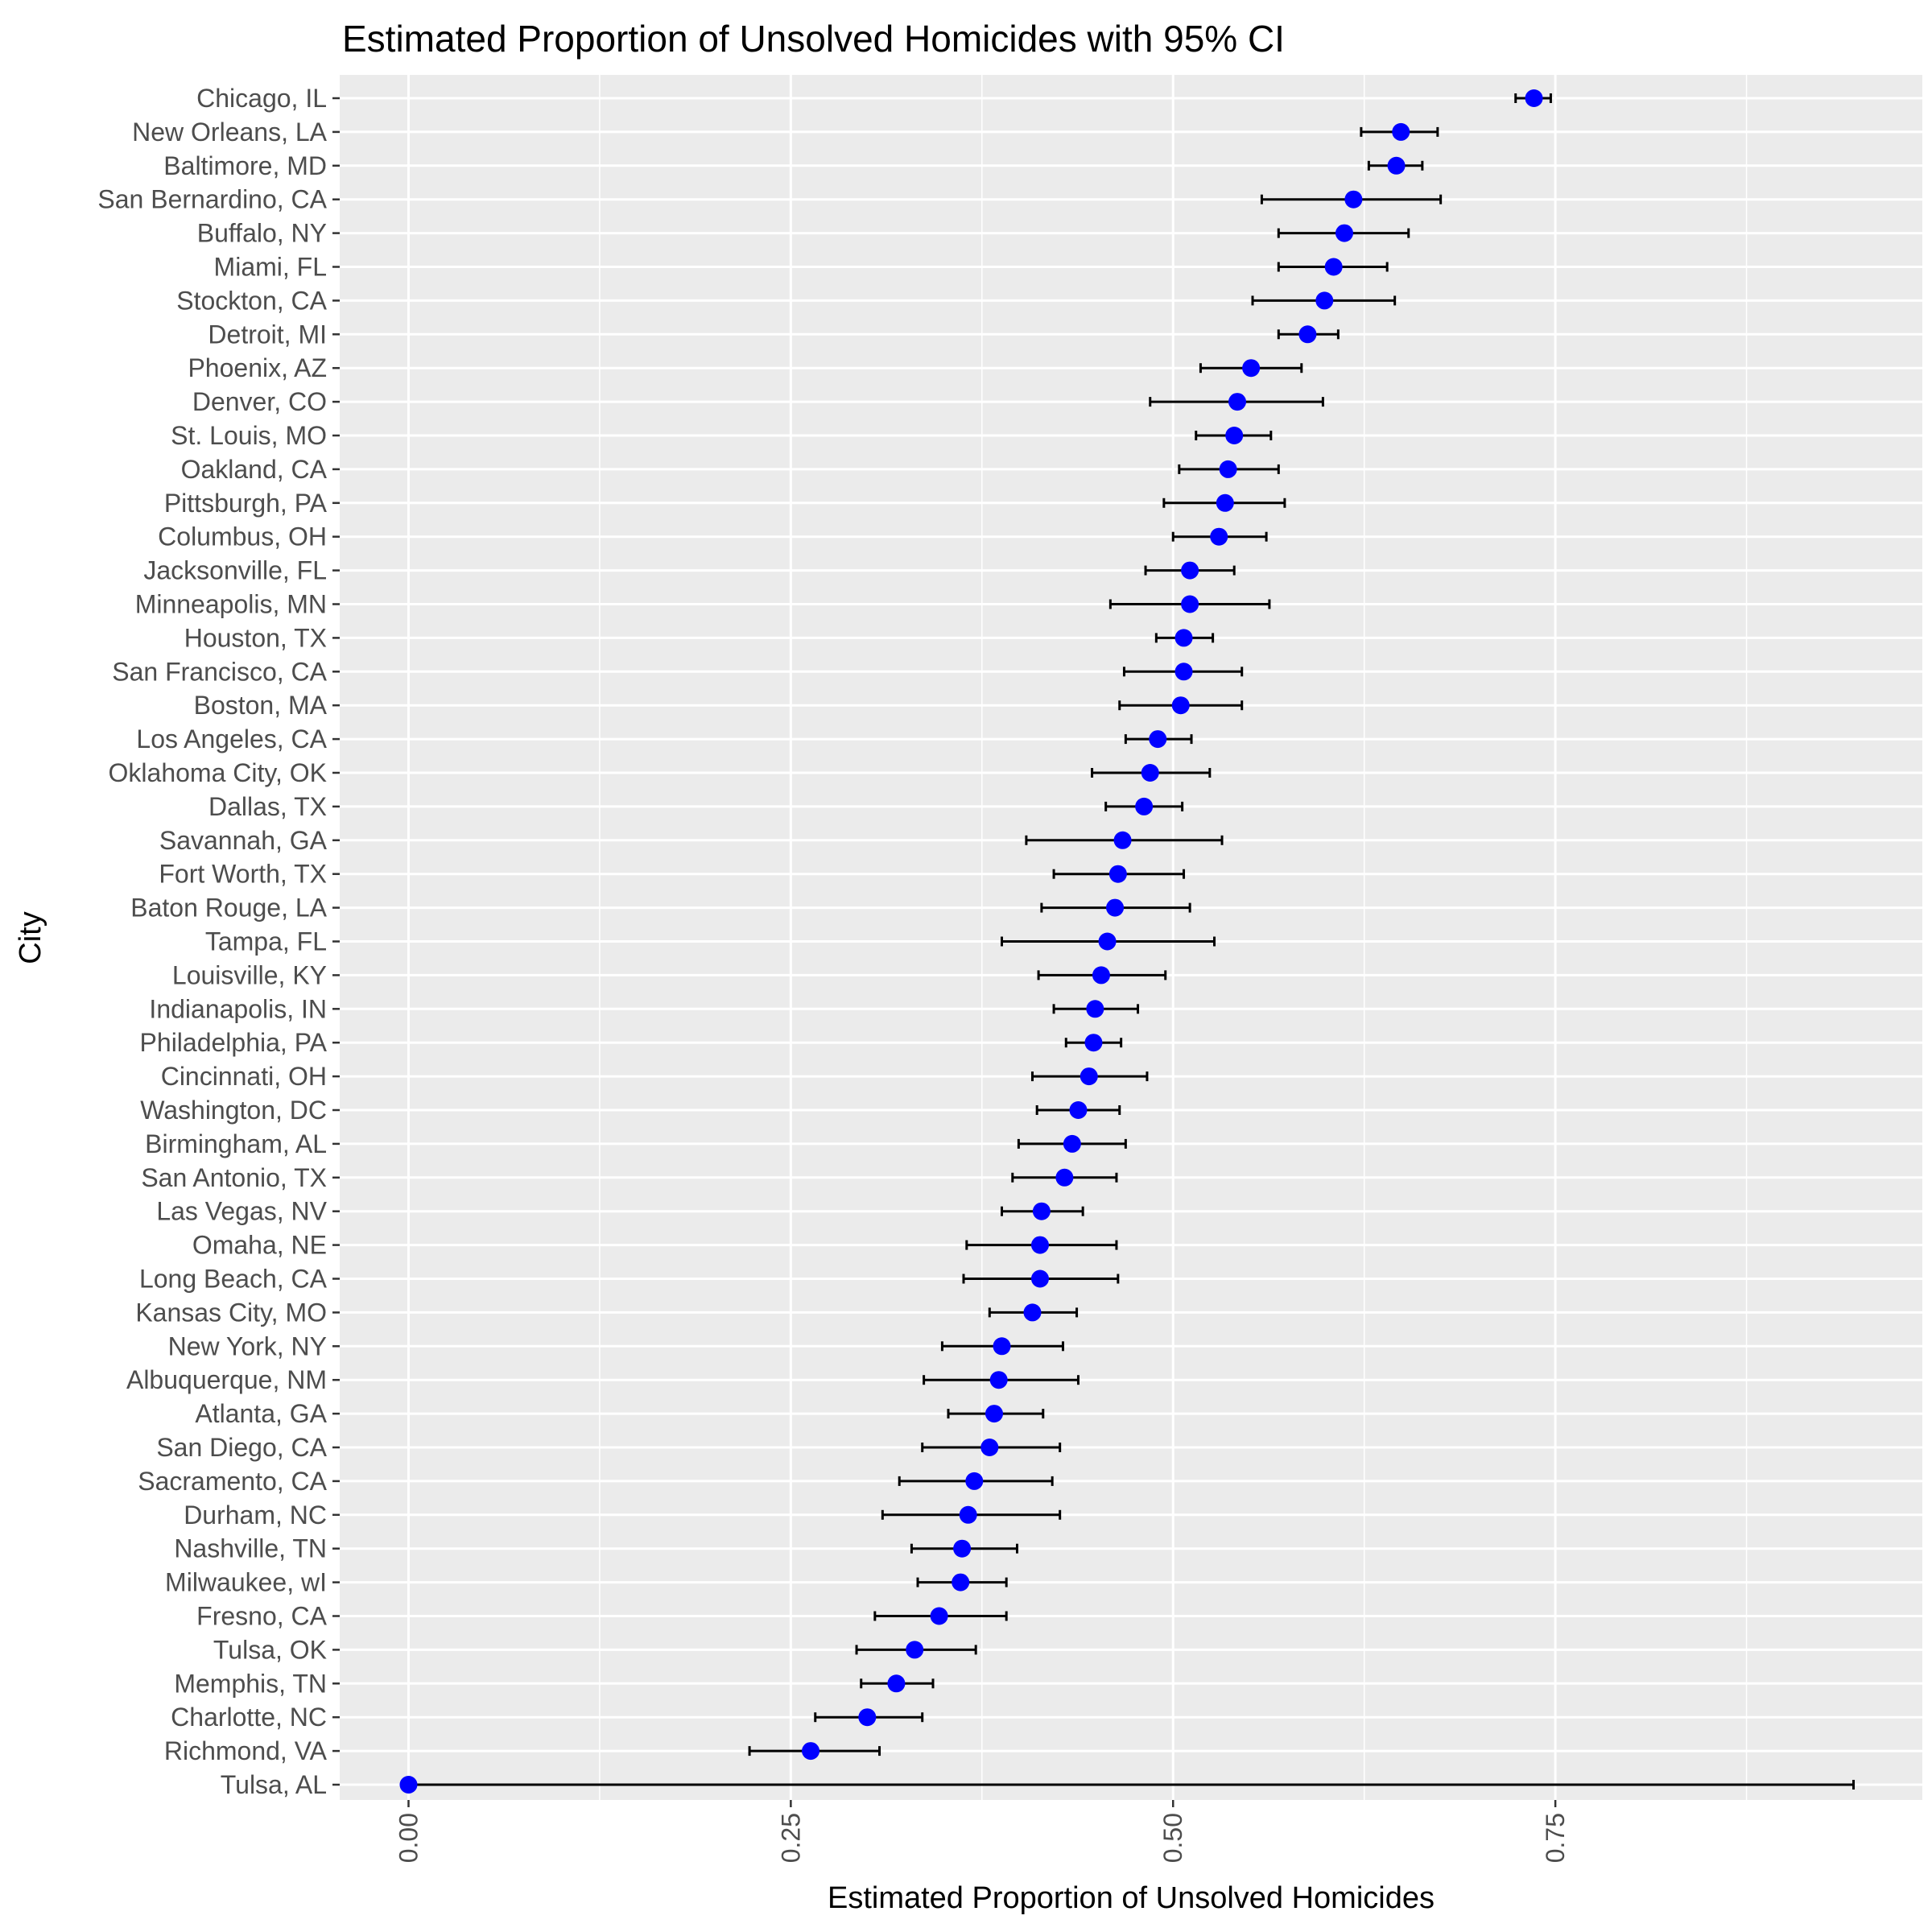 Image resolution: width=1932 pixels, height=1932 pixels. I want to click on city-label: San Antonio, TX, so click(234, 1177).